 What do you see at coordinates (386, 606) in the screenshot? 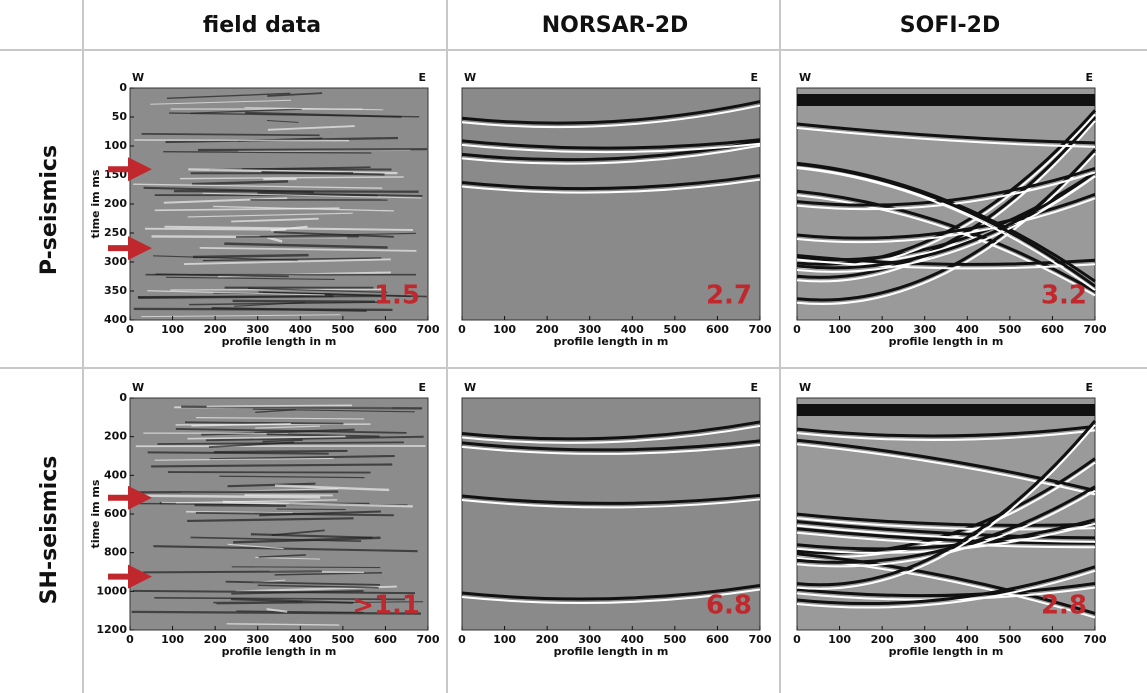
I see `panel-value: >1.1` at bounding box center [386, 606].